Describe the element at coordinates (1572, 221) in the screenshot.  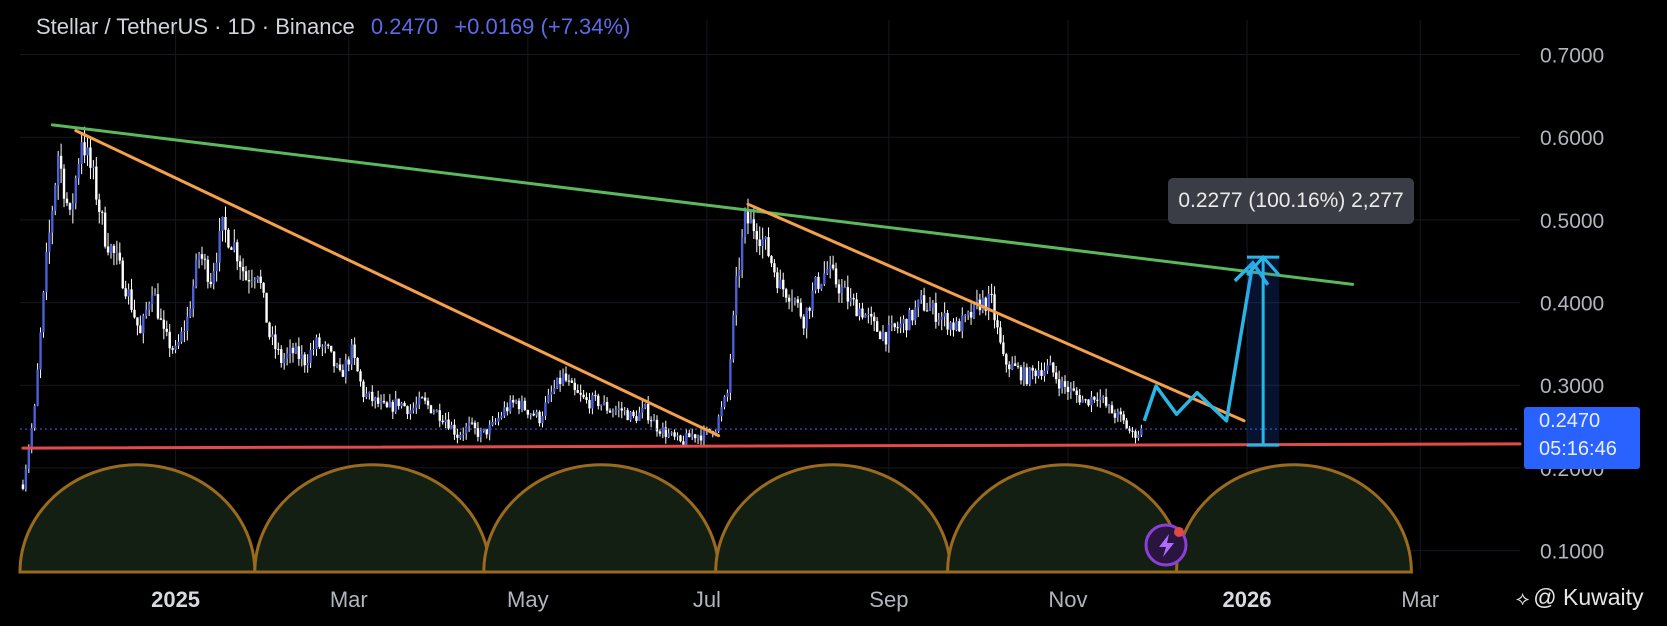
I see `y-tick-label: 0.5000` at that location.